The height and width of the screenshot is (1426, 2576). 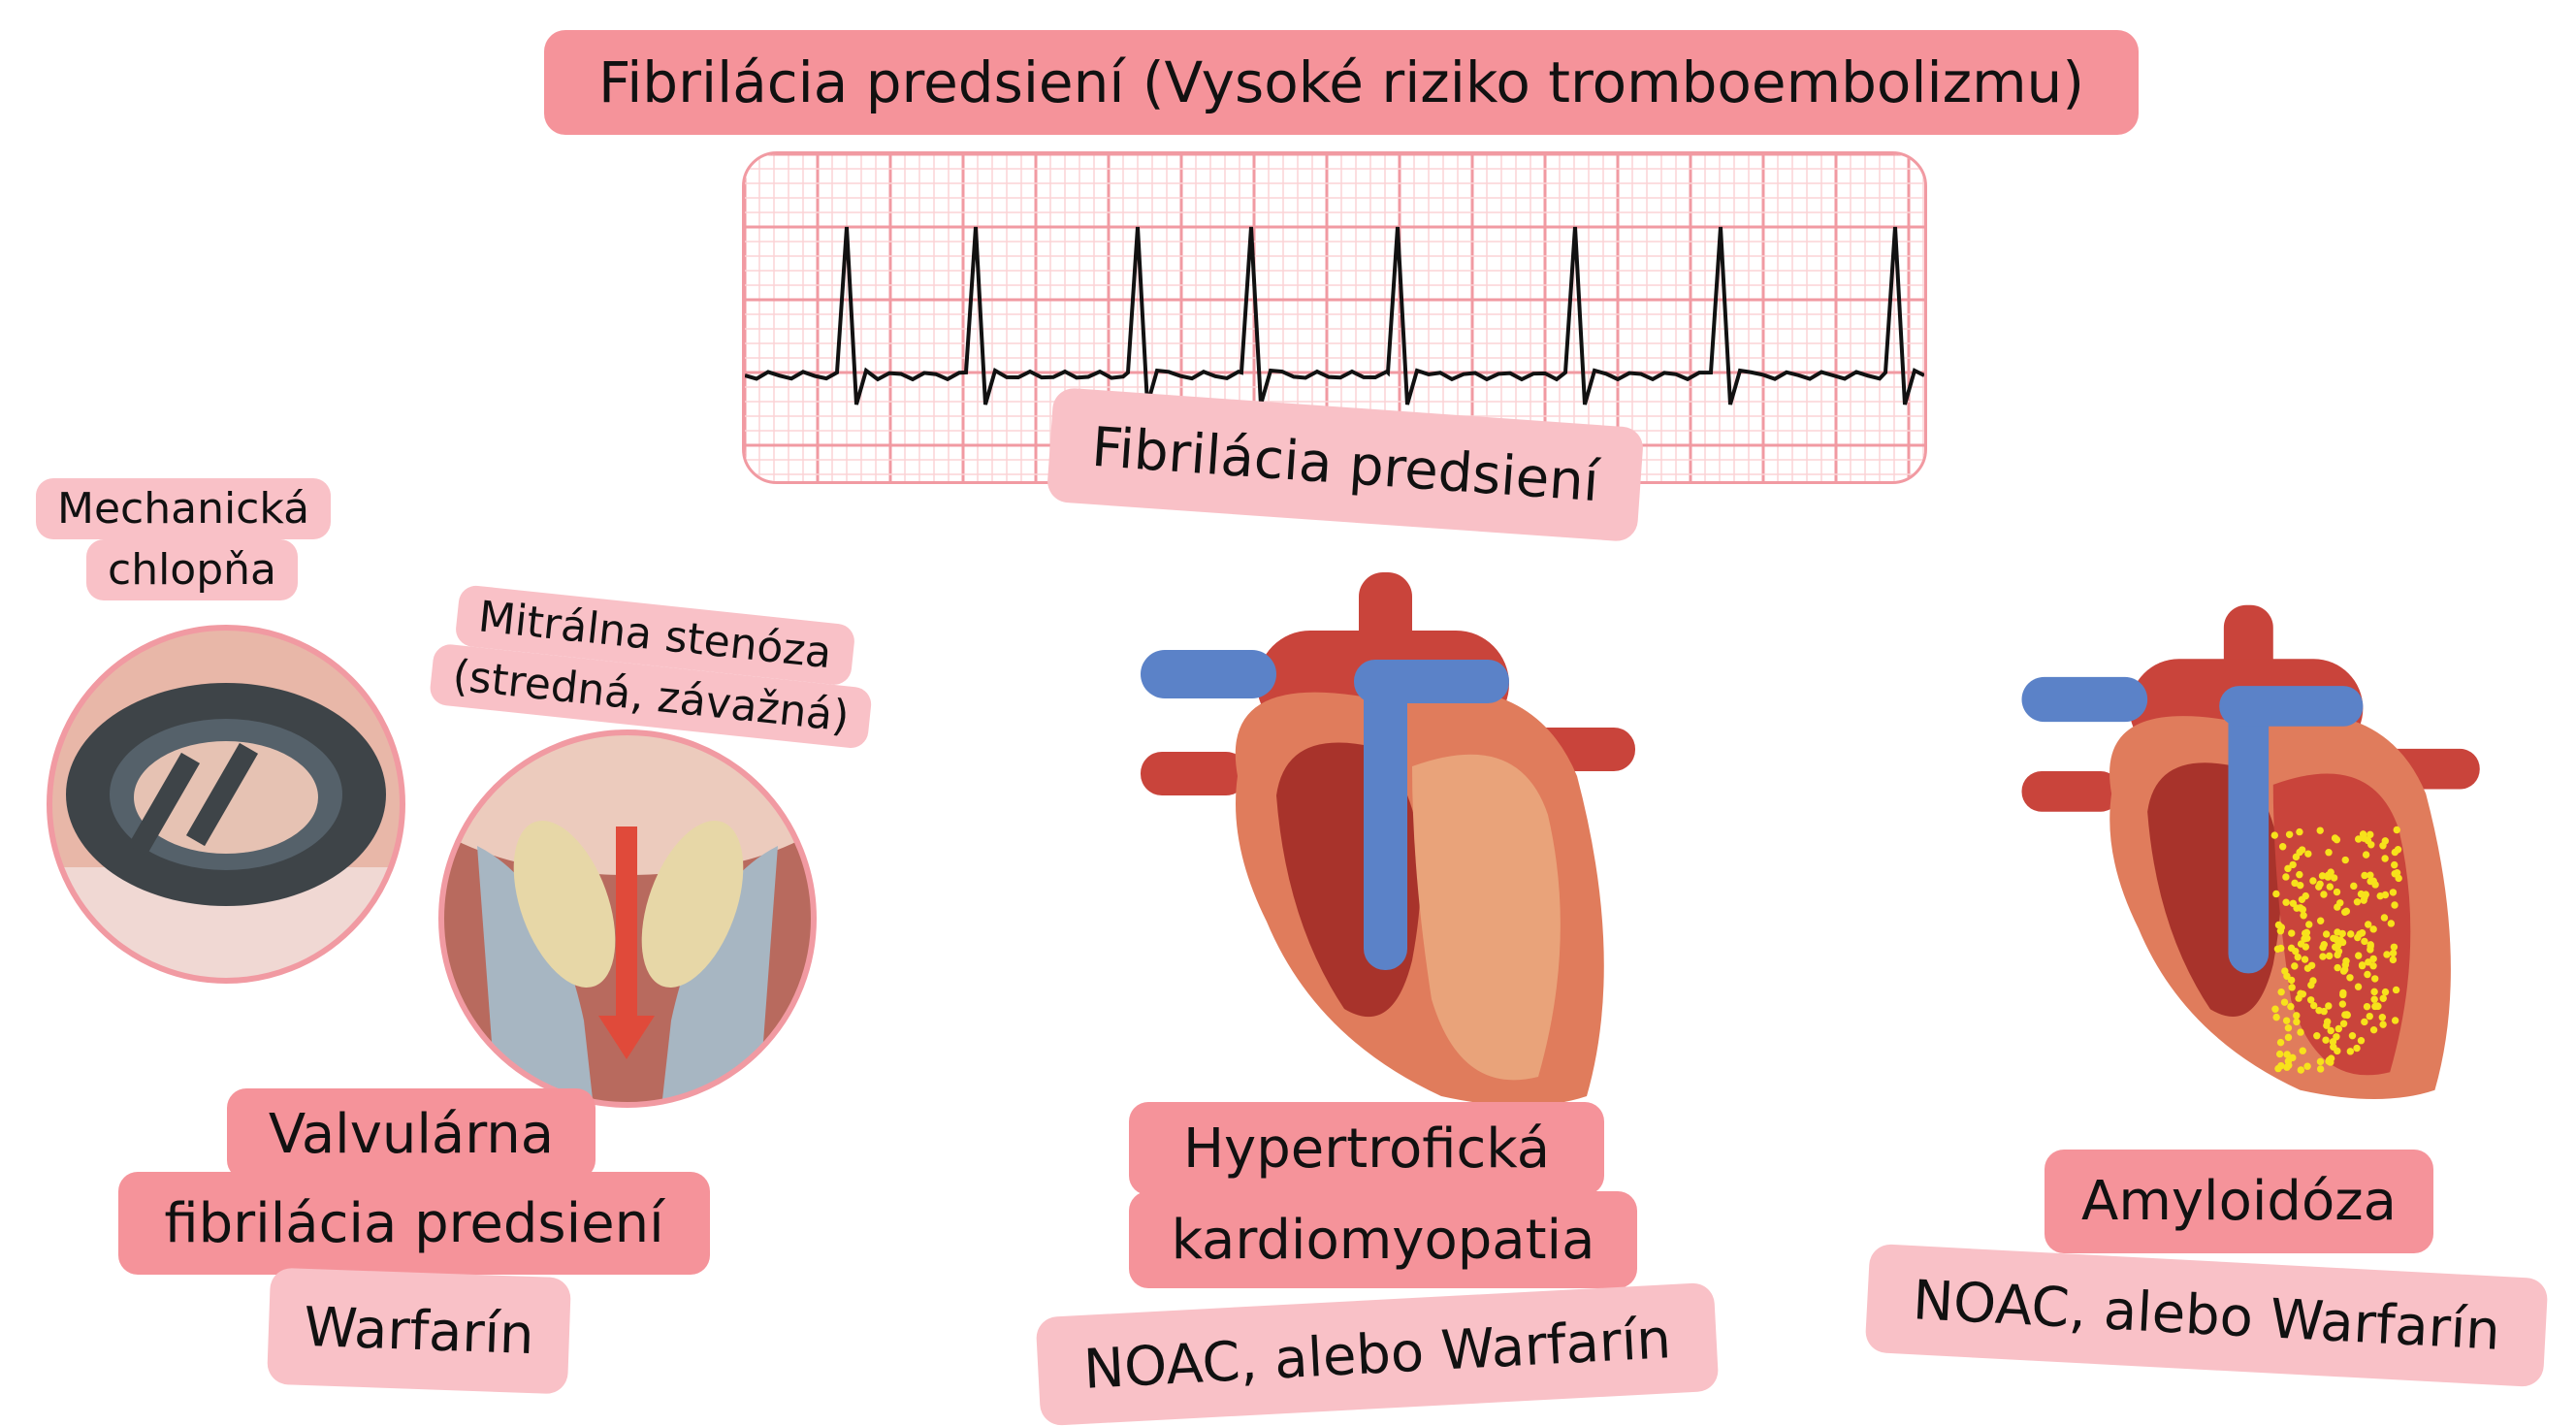 I want to click on amyloidosis-label: Amyloidóza, so click(x=2239, y=1201).